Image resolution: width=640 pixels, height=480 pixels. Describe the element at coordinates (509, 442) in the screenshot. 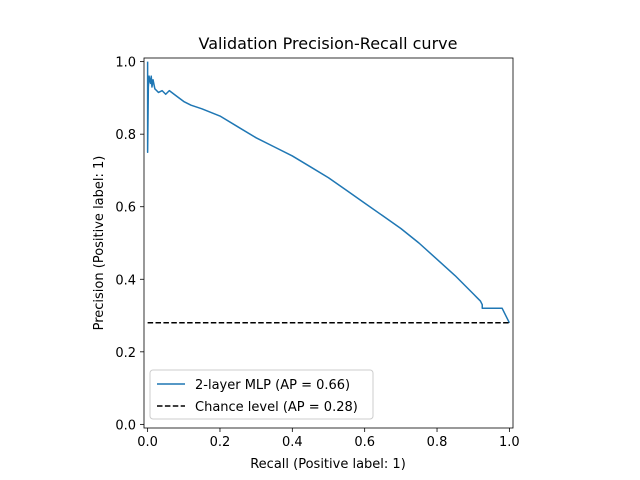

I see `x-tick-label: 1.0` at that location.